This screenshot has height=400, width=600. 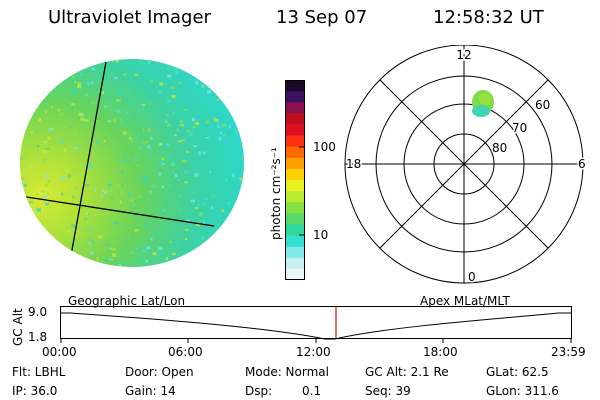 I want to click on info-dsp-value: 0.1, so click(x=312, y=391).